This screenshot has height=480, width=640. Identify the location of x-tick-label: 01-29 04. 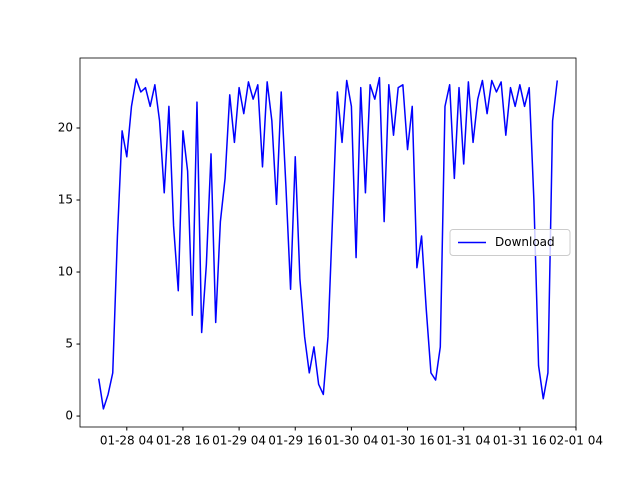
(239, 441).